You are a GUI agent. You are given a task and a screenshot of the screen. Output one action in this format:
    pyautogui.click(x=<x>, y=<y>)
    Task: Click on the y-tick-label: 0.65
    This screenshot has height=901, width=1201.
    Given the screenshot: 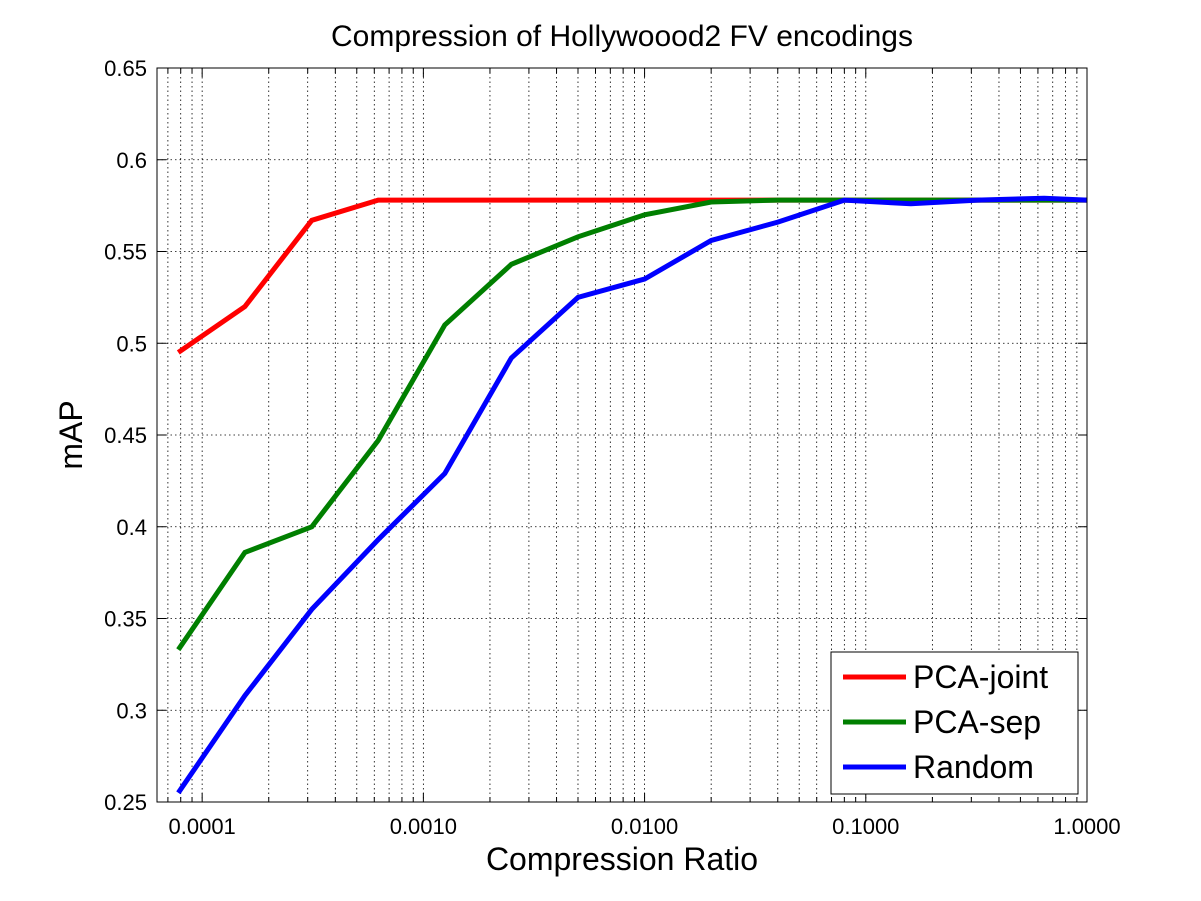 What is the action you would take?
    pyautogui.click(x=125, y=68)
    